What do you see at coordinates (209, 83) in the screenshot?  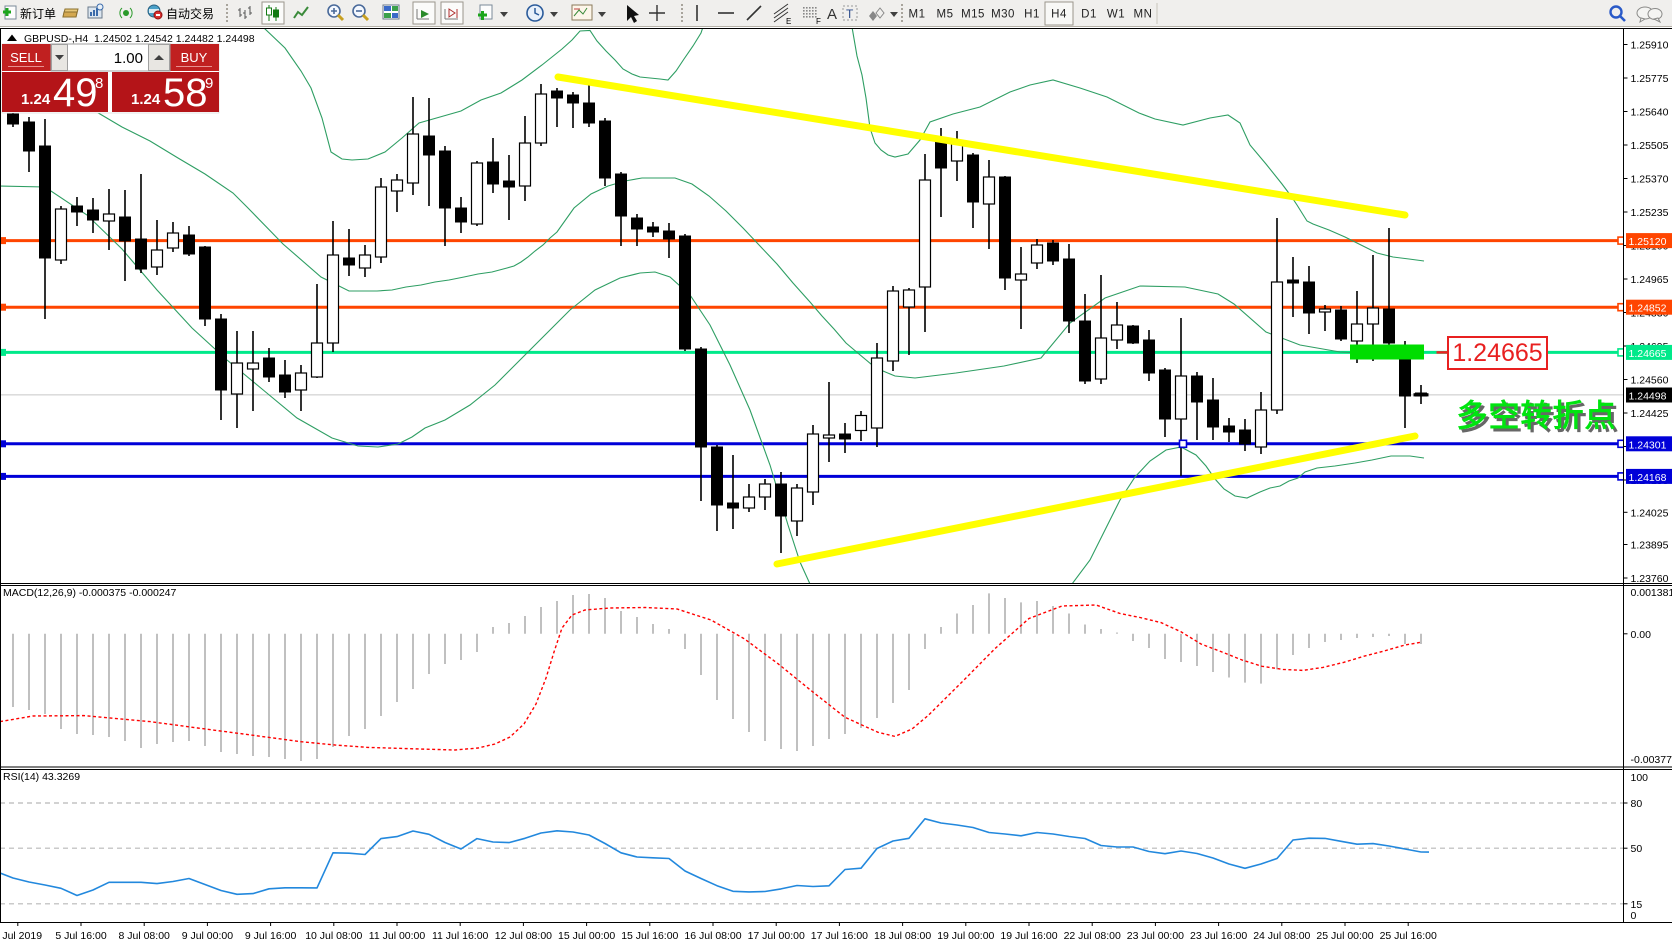 I see `svg-text: 9` at bounding box center [209, 83].